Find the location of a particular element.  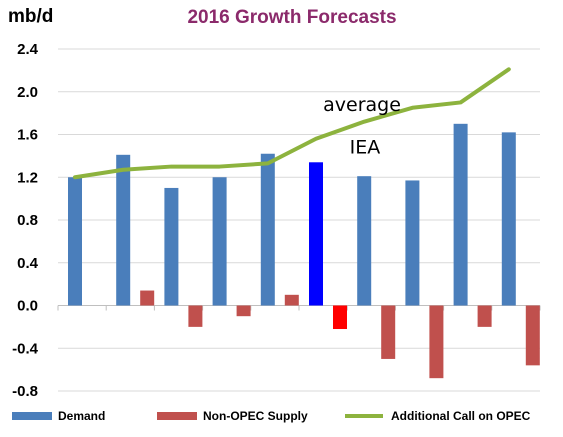

y-axis-ticks: 2.4 2.0 1.6 1.2 0.8 0.4 0.0 -0.4 -0.8 is located at coordinates (25, 220).